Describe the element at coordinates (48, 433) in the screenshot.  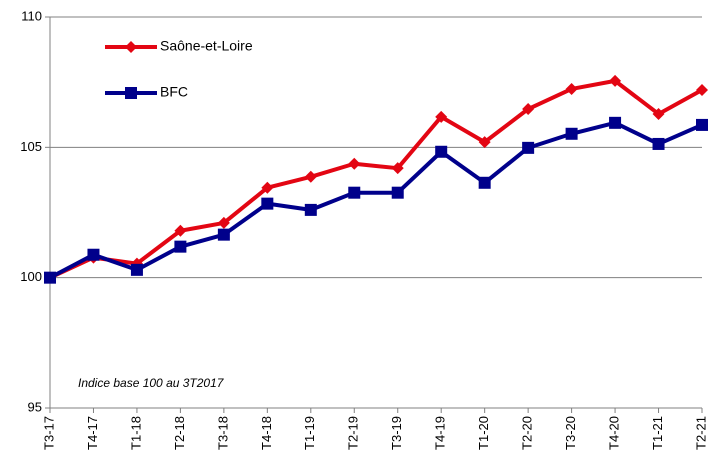
I see `x-tick-label: T3-17` at that location.